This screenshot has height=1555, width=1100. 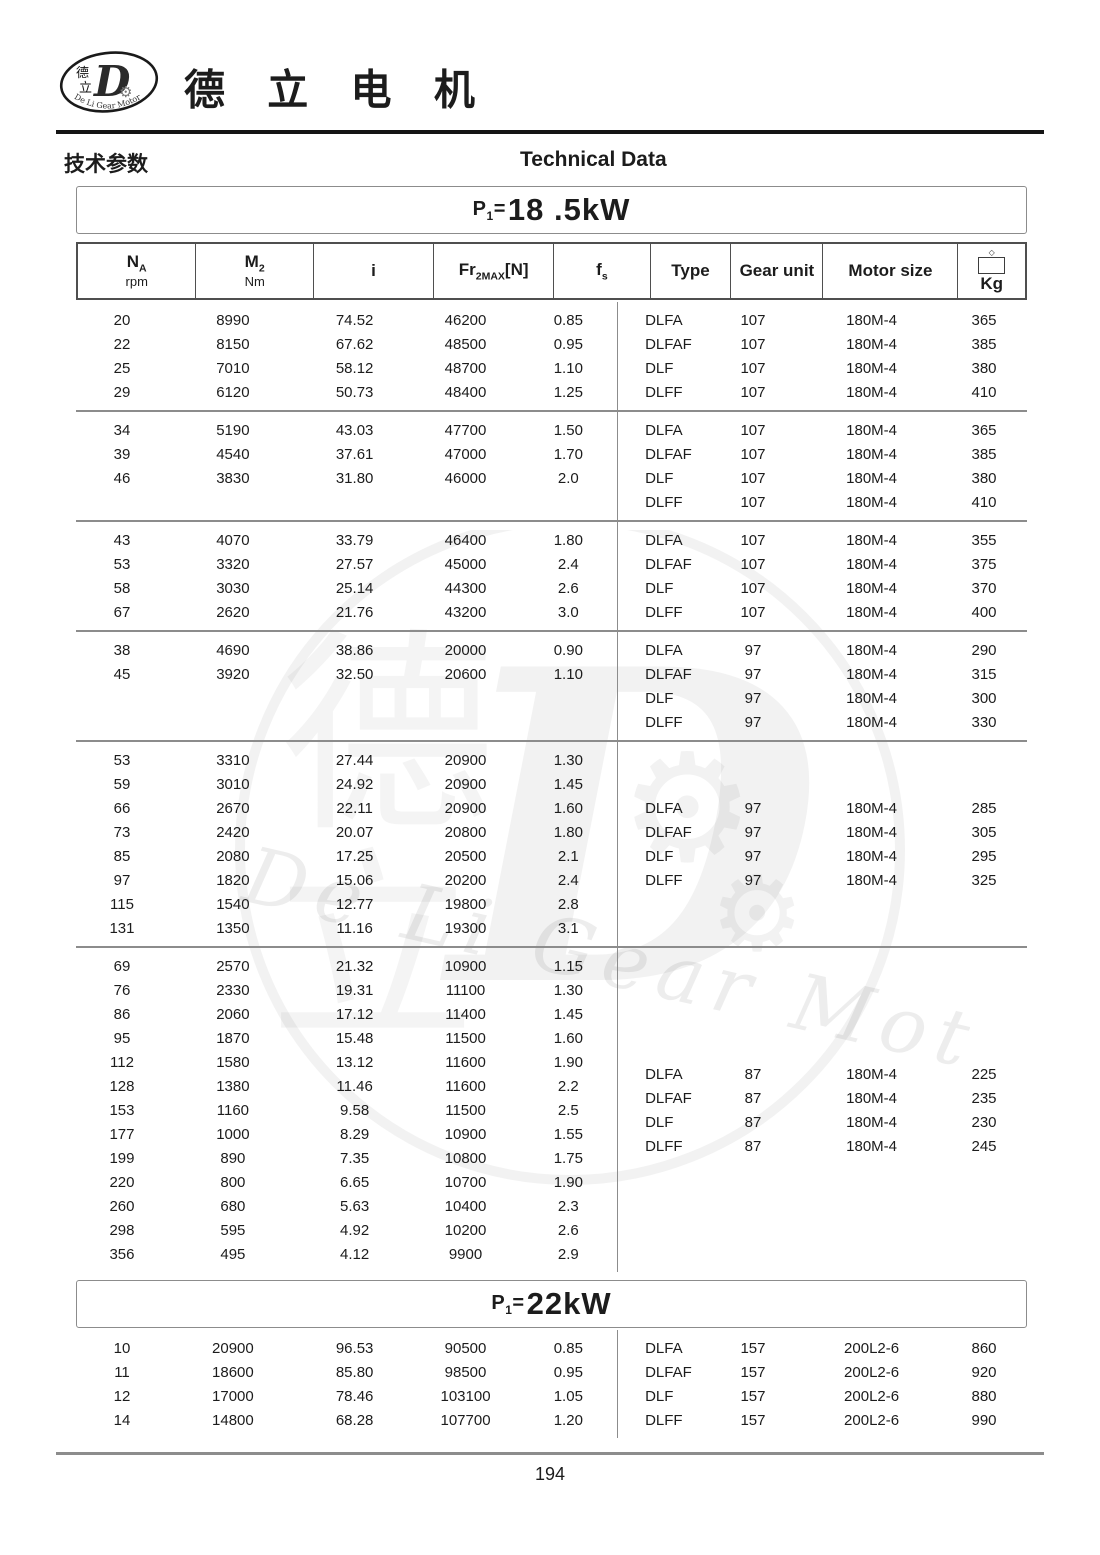 I want to click on kg-value: 860, so click(x=984, y=1348).